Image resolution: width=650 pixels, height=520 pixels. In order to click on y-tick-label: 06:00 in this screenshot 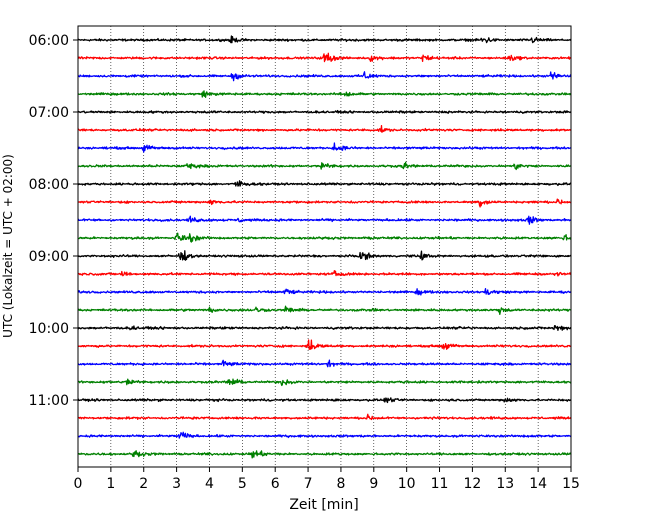, I will do `click(49, 41)`.